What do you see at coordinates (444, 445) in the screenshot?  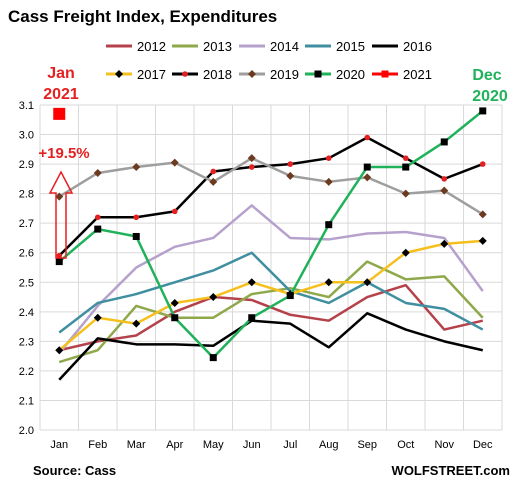 I see `x-tick-label: Nov` at bounding box center [444, 445].